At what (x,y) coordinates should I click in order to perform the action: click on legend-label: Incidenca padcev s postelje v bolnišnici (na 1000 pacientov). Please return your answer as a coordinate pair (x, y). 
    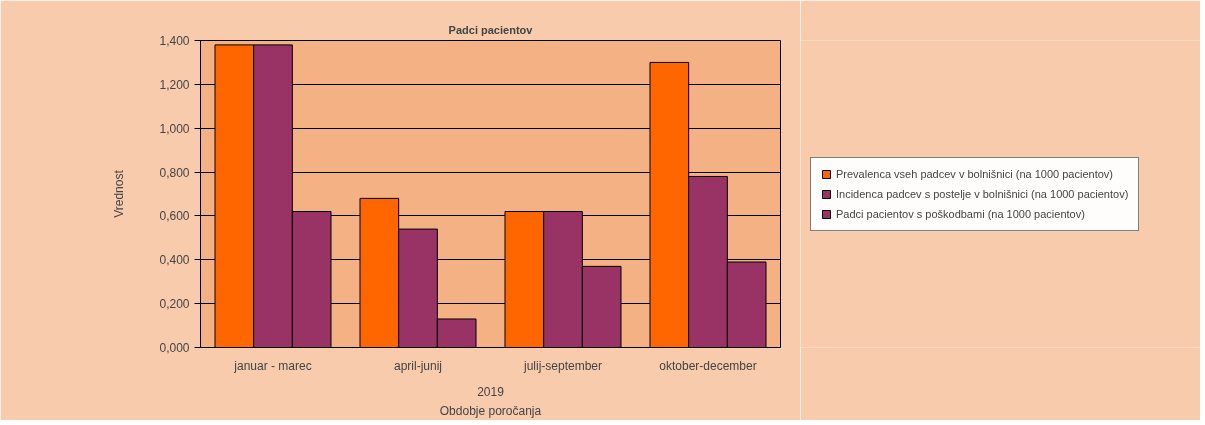
    Looking at the image, I should click on (982, 193).